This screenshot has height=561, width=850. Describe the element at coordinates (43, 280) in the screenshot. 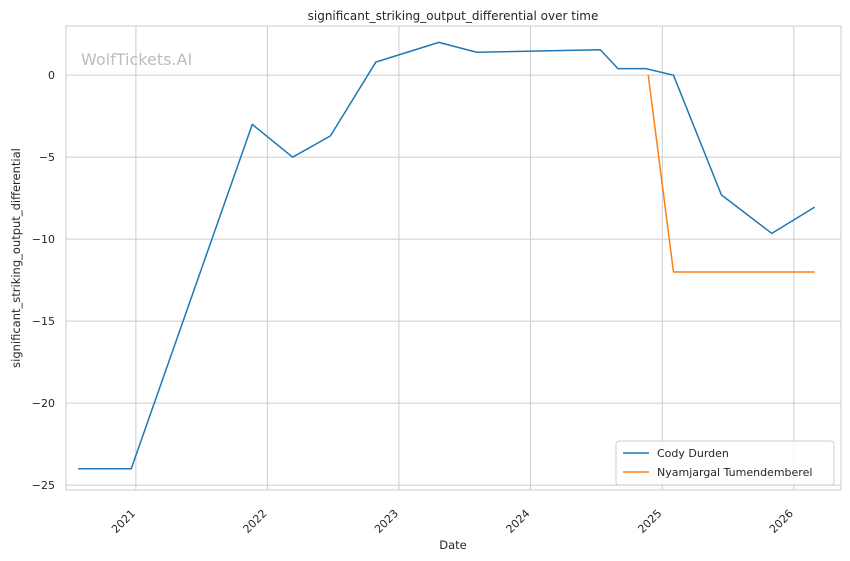

I see `y-axis-ticks: 0 −5 −10 −15 −20 −25` at that location.